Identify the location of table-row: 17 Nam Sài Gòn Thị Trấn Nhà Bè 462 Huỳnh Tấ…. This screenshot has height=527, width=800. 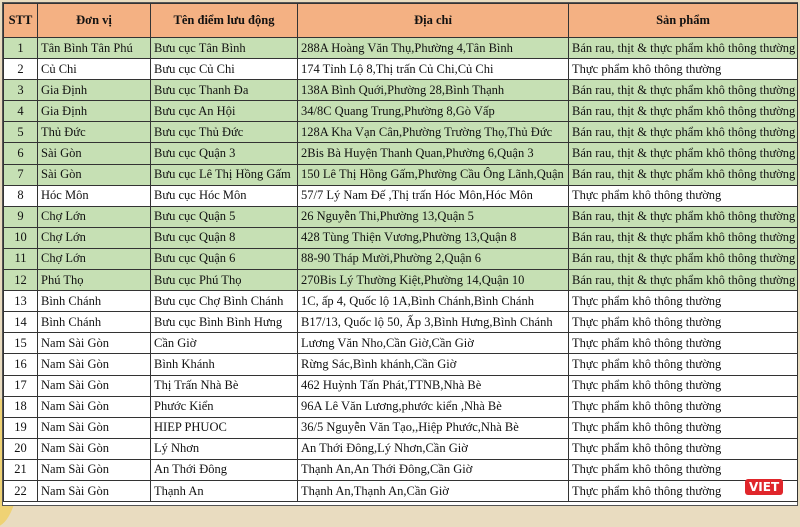
(400, 385).